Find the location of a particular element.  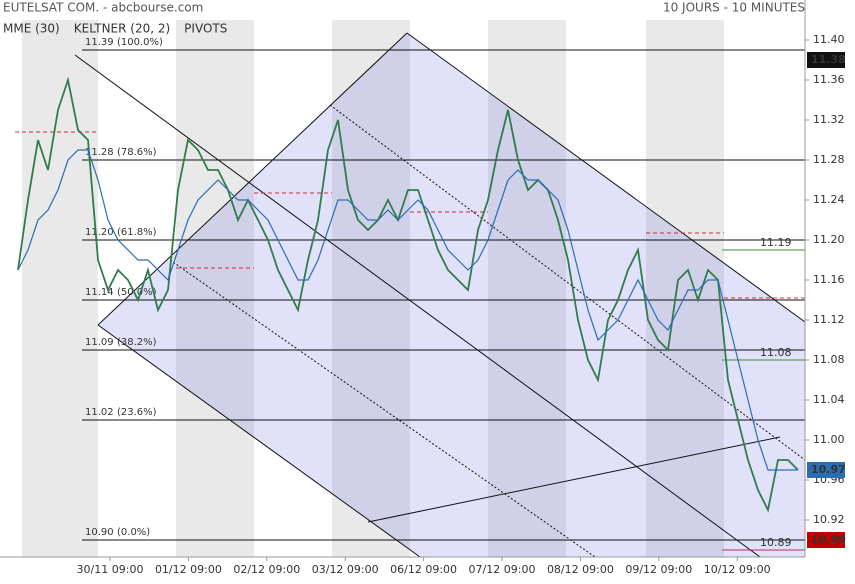

y-tick-label: 11.20 is located at coordinates (829, 239).